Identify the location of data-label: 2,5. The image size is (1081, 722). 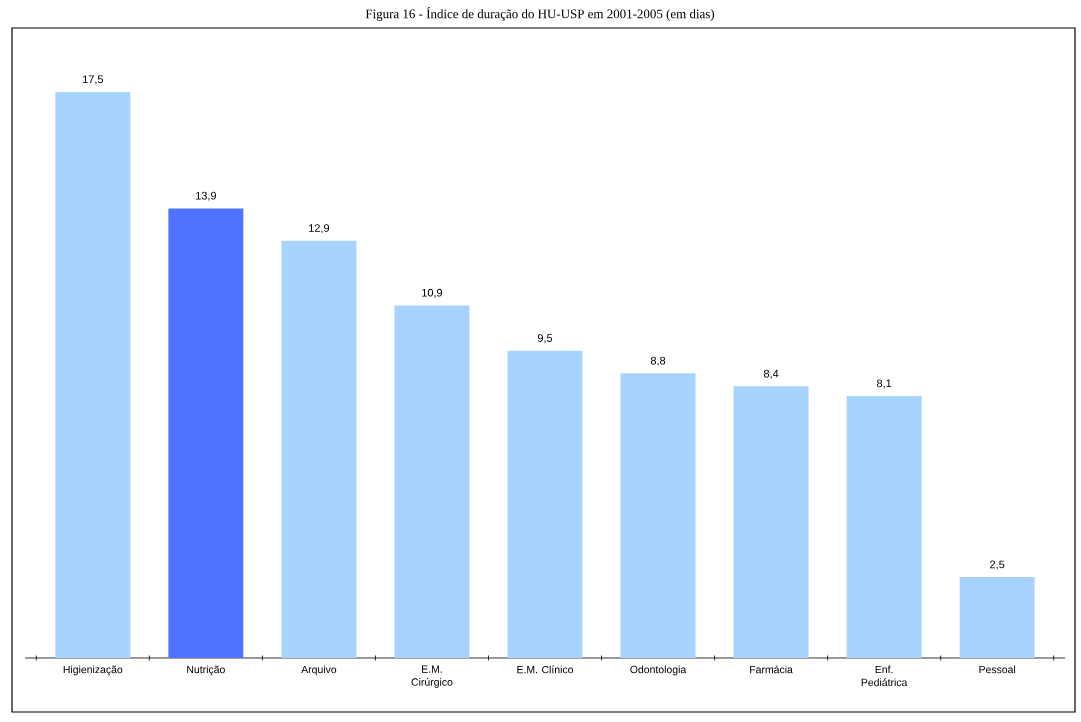
(997, 565).